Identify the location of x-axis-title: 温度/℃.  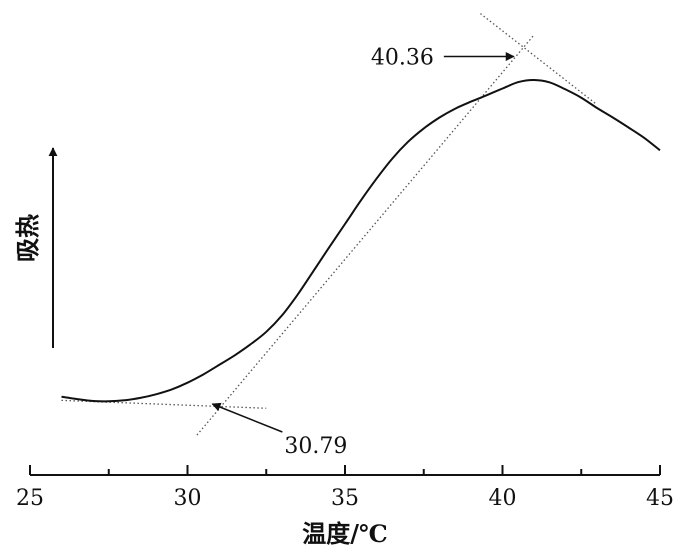
(345, 533).